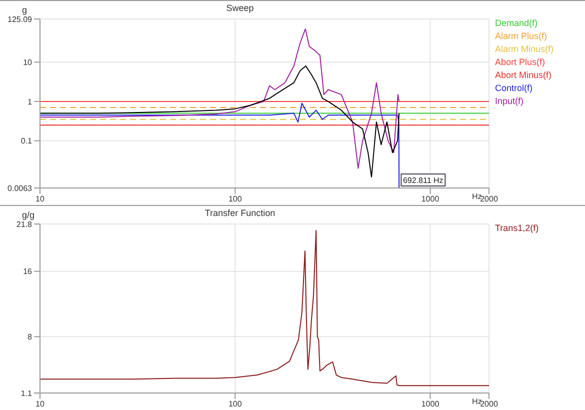 The width and height of the screenshot is (585, 410). Describe the element at coordinates (520, 62) in the screenshot. I see `text: Abort Plus(f)` at that location.